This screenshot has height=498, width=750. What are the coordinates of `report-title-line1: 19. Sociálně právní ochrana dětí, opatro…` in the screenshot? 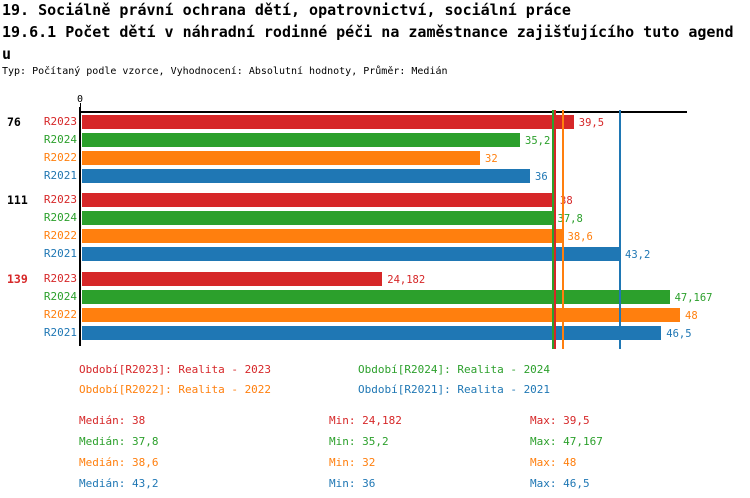 It's located at (286, 10).